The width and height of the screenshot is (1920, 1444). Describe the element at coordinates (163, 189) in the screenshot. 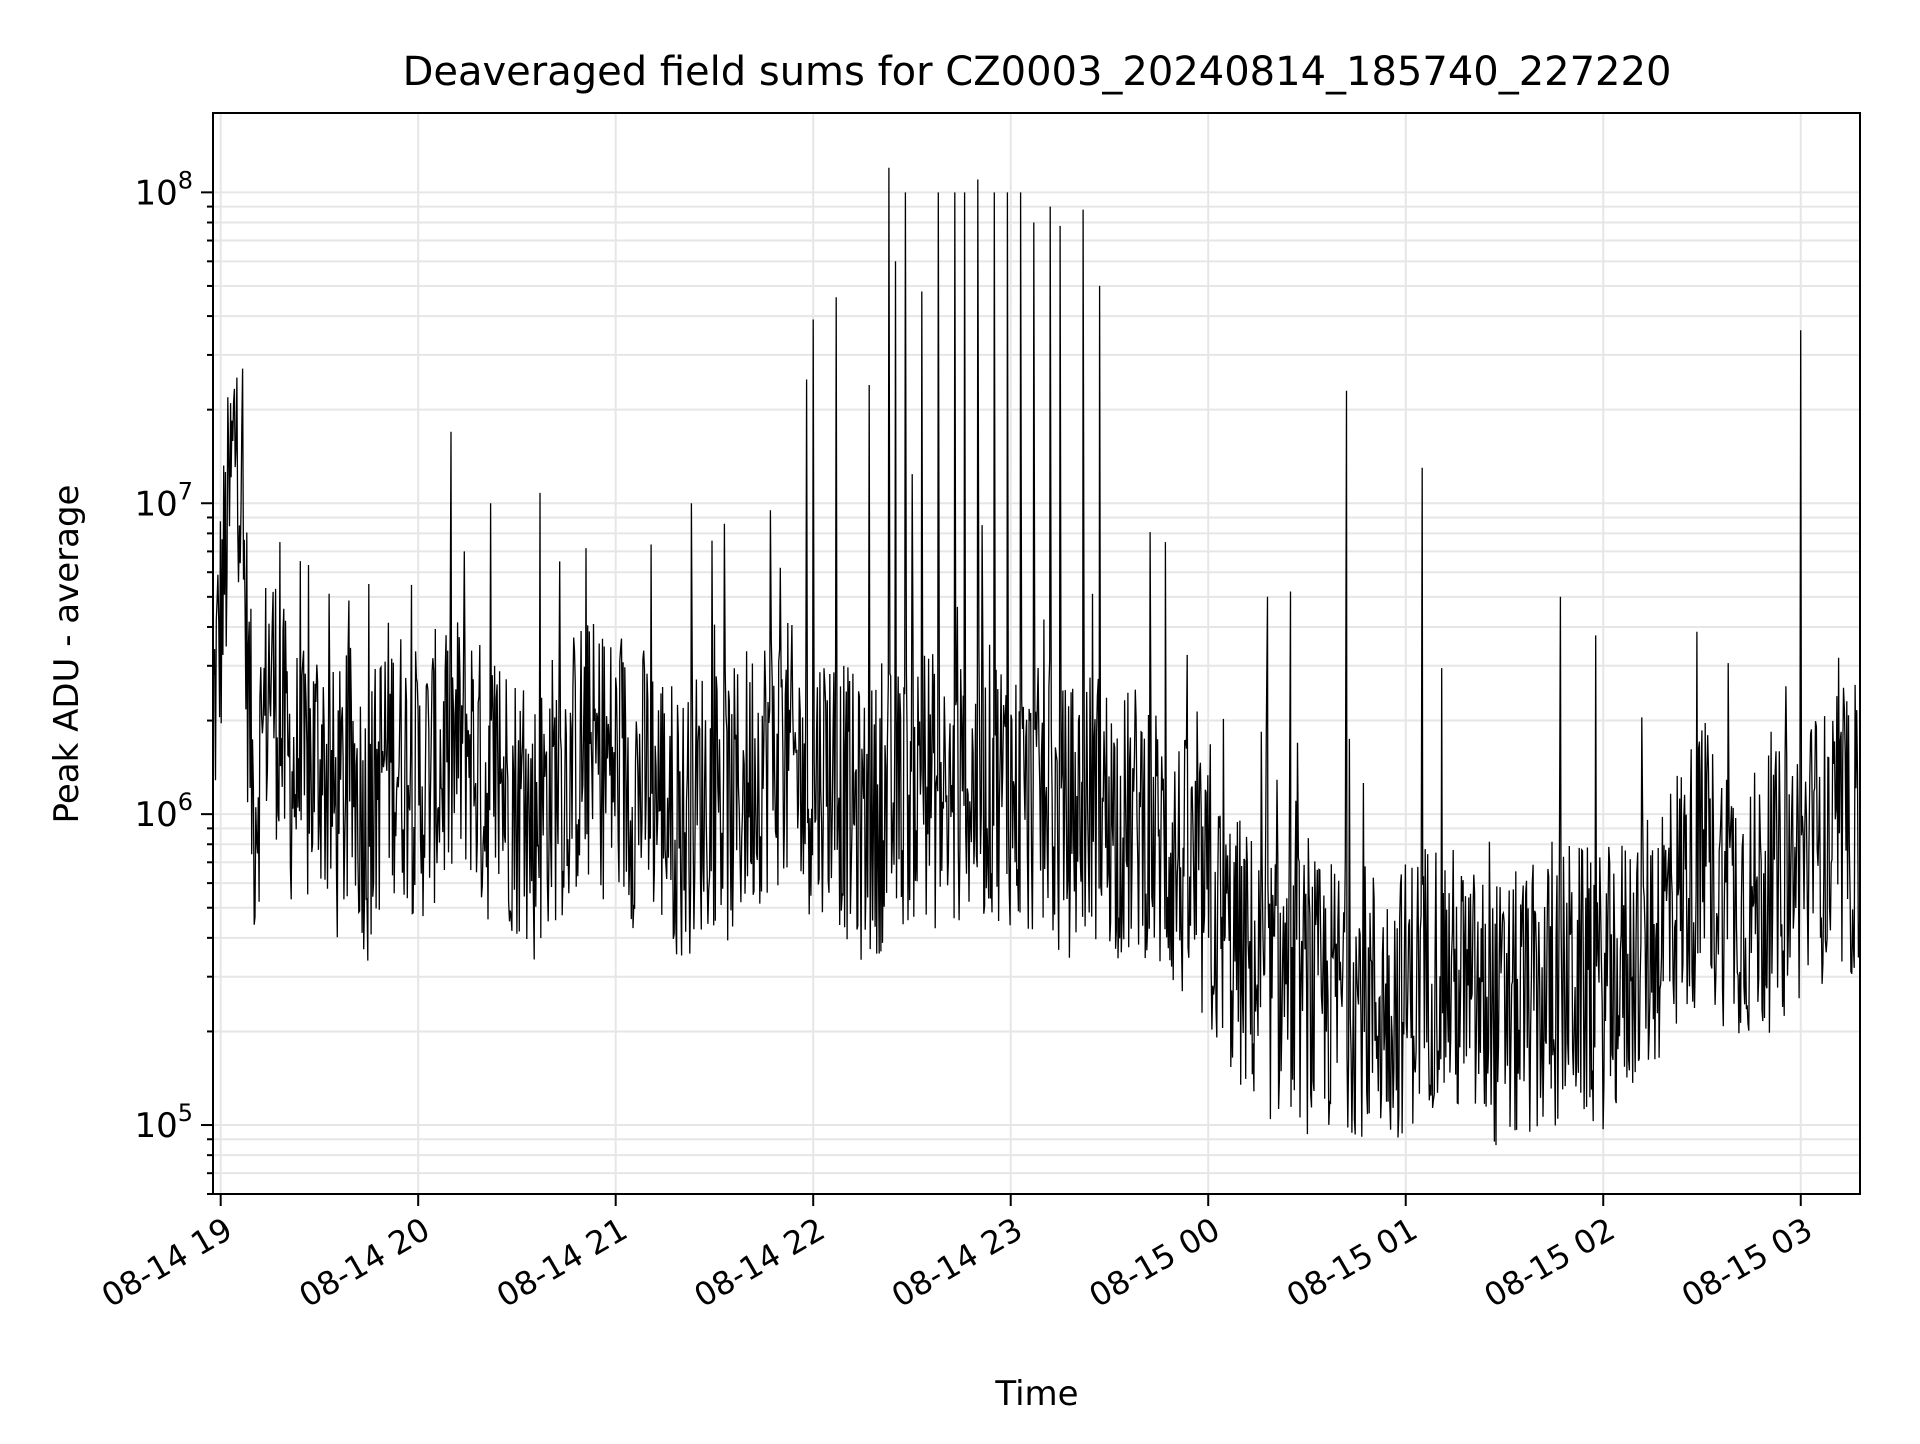

I see `y-tick-label: 10⁸` at that location.